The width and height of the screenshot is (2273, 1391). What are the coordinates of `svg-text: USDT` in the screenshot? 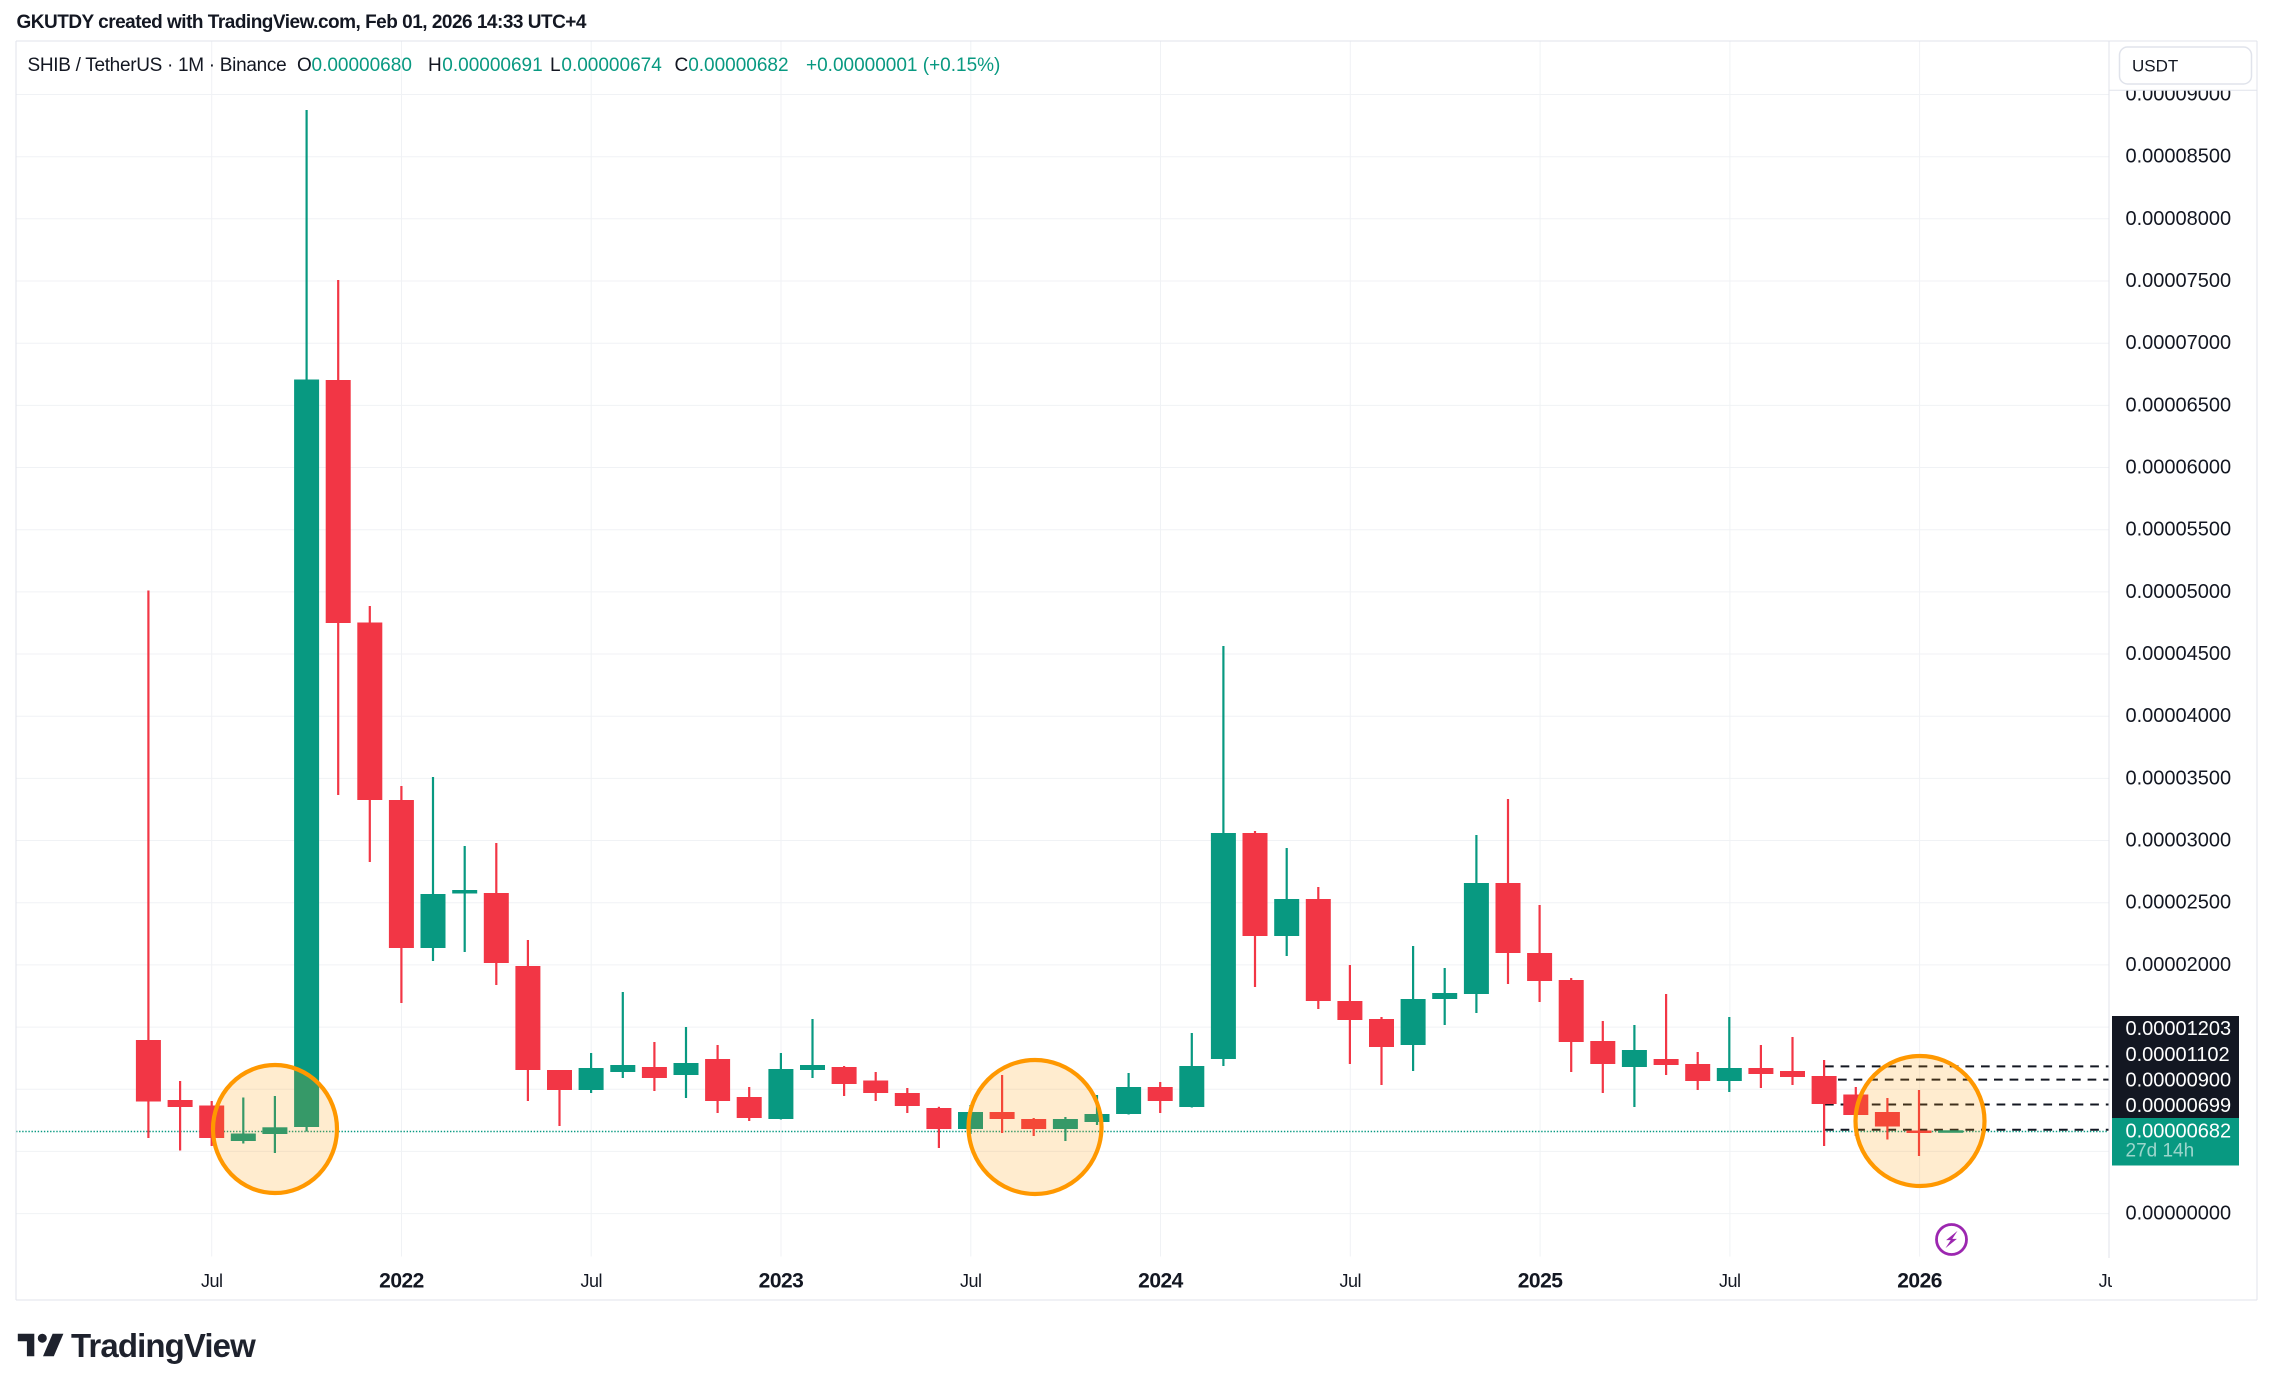 It's located at (2155, 66).